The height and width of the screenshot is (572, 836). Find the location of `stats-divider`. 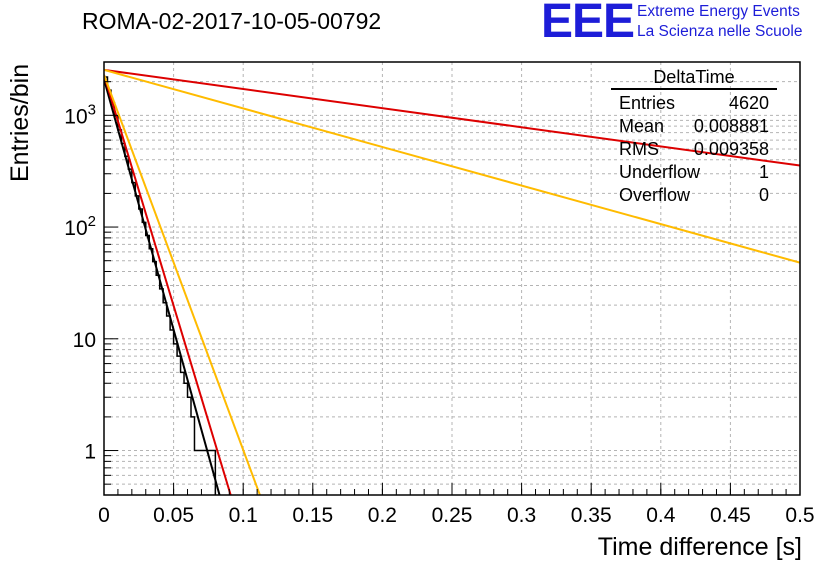

stats-divider is located at coordinates (694, 89).